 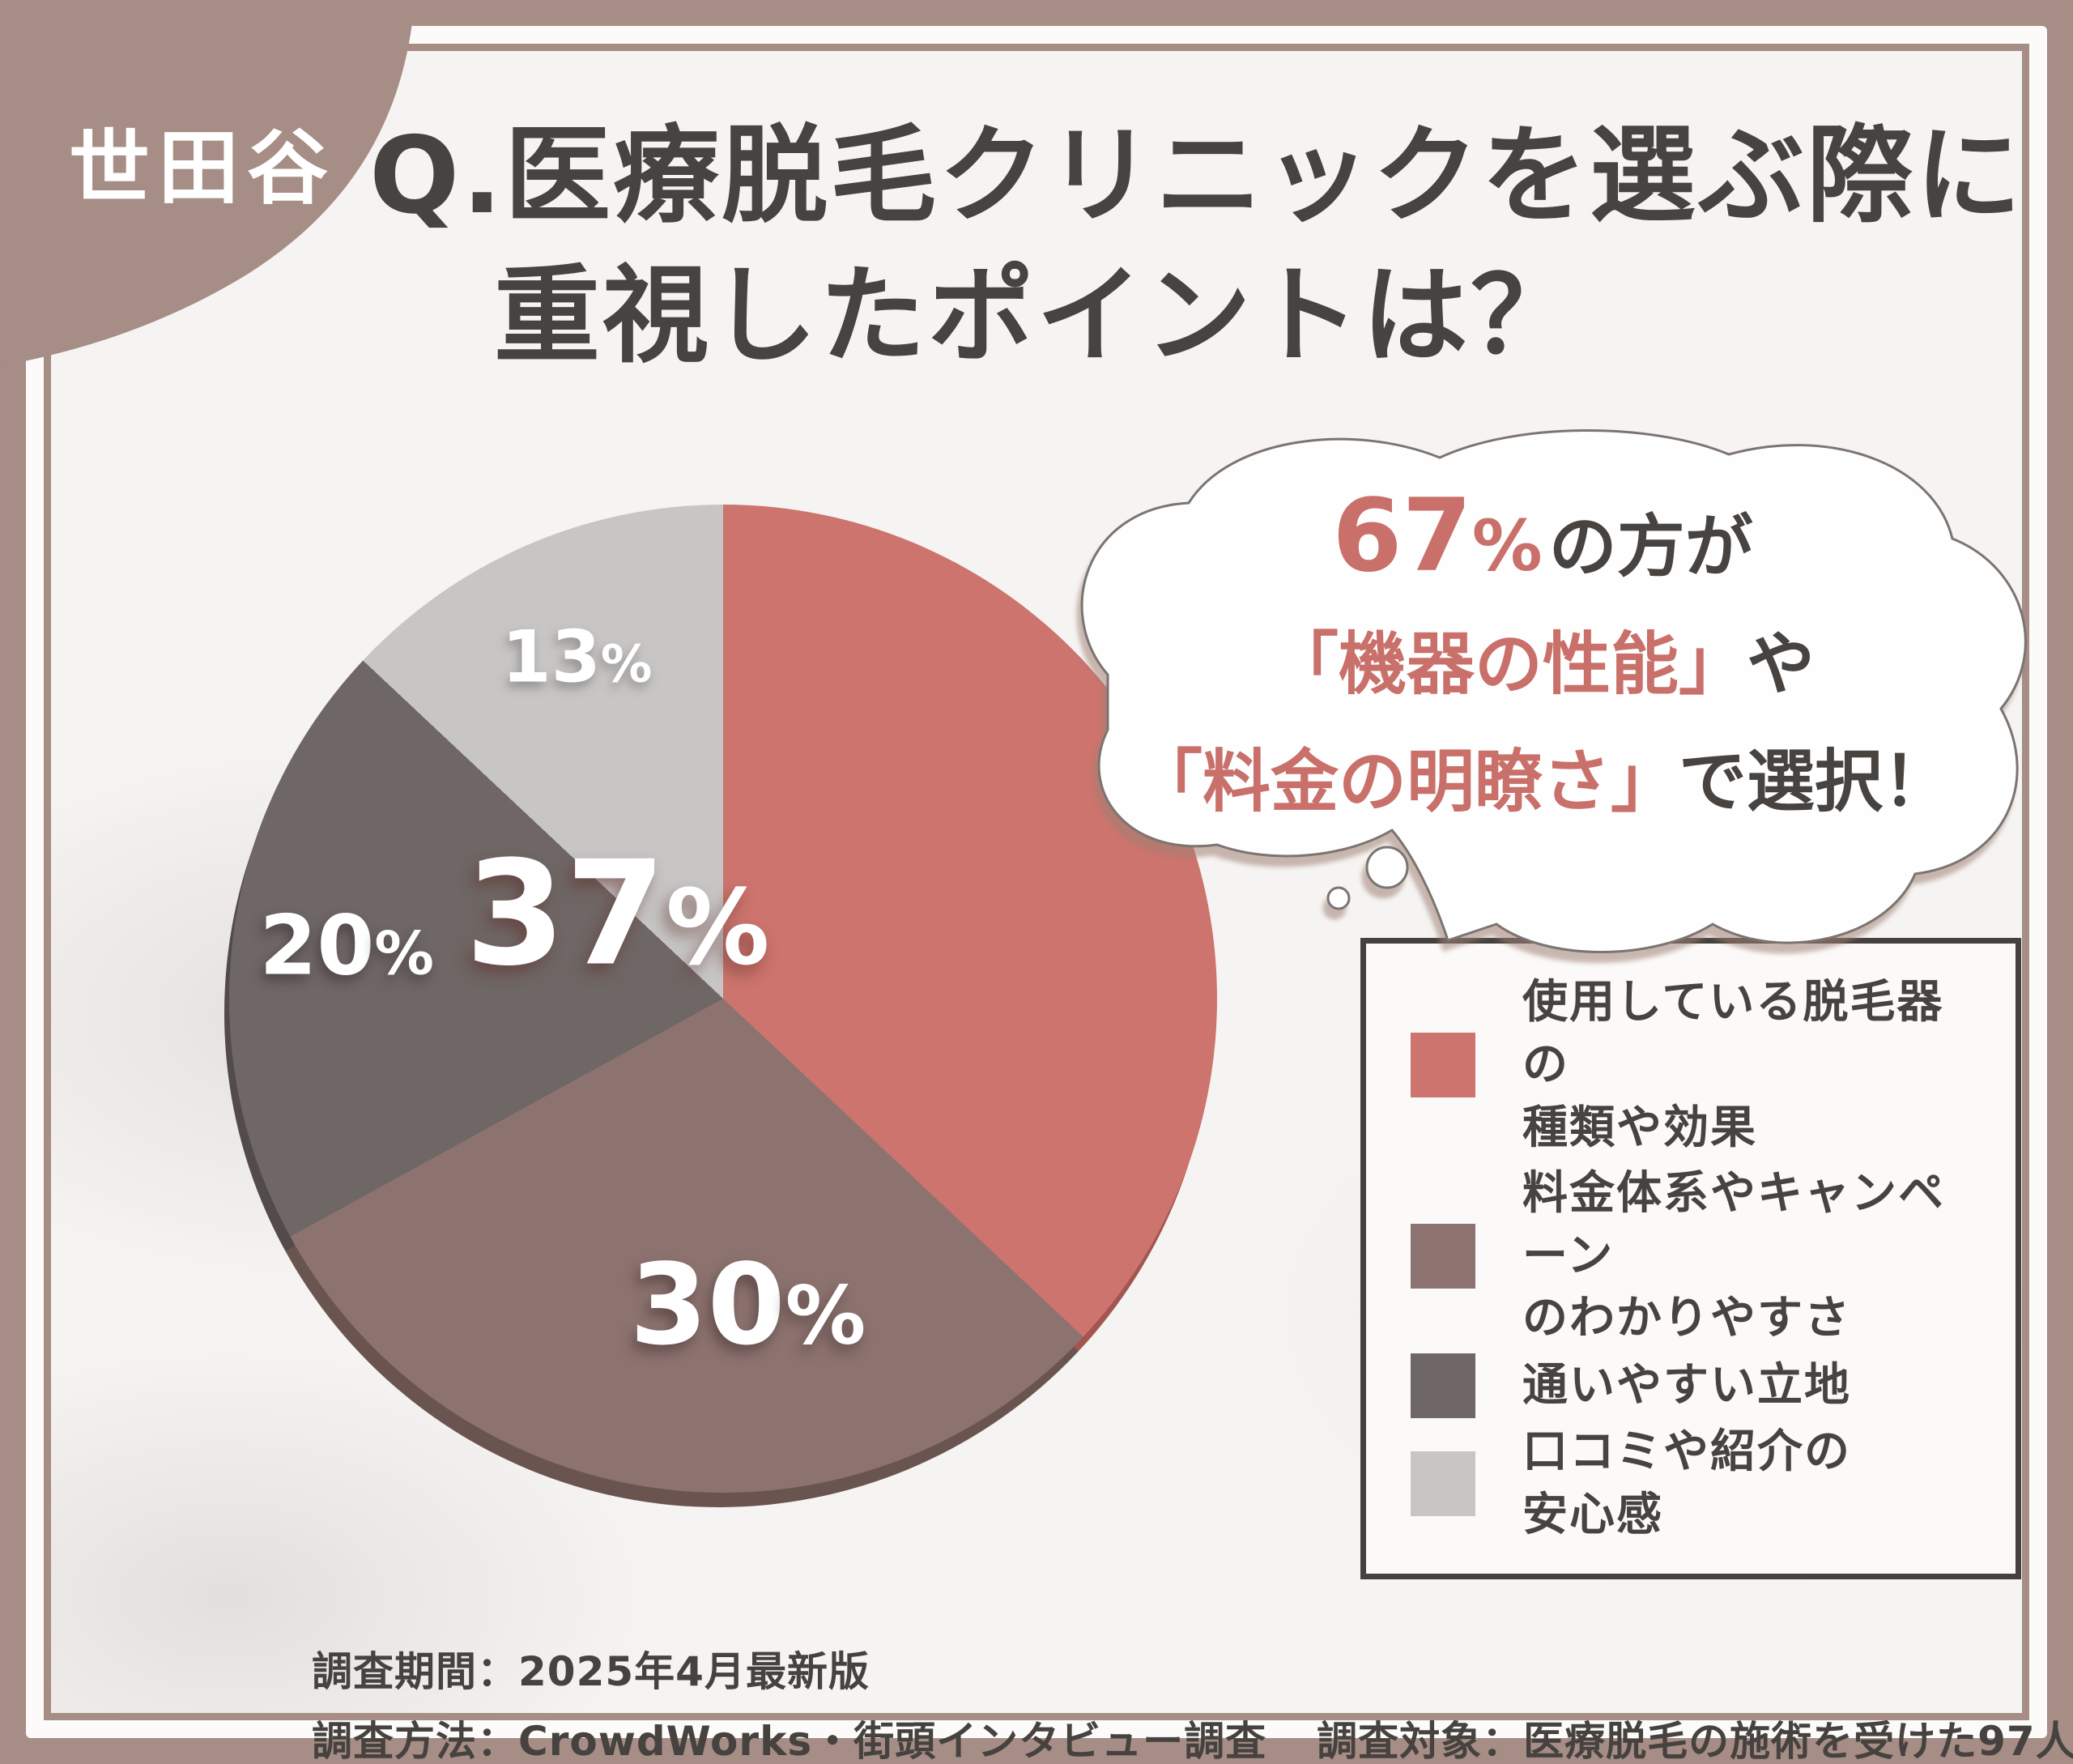 What do you see at coordinates (1733, 1033) in the screenshot?
I see `legend-label-1-line1: 使用している脱毛器の` at bounding box center [1733, 1033].